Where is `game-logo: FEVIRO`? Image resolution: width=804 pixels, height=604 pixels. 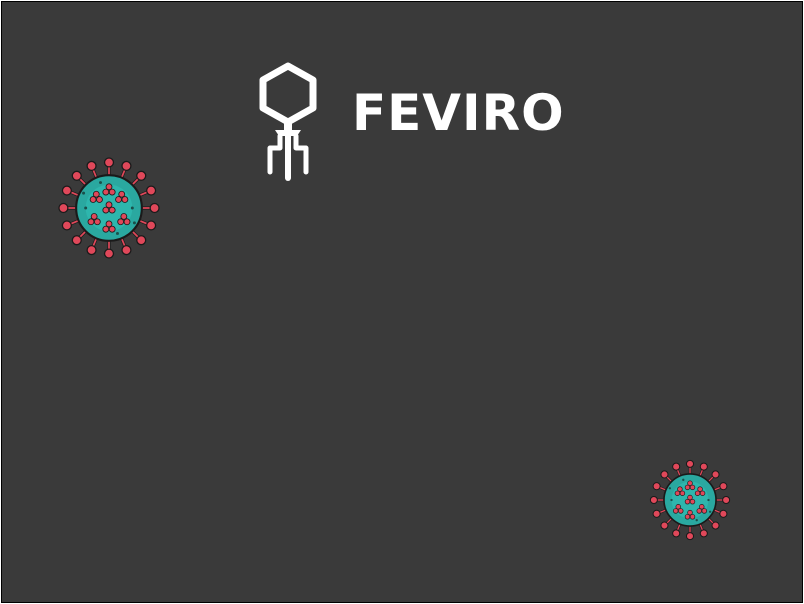
game-logo: FEVIRO is located at coordinates (416, 124).